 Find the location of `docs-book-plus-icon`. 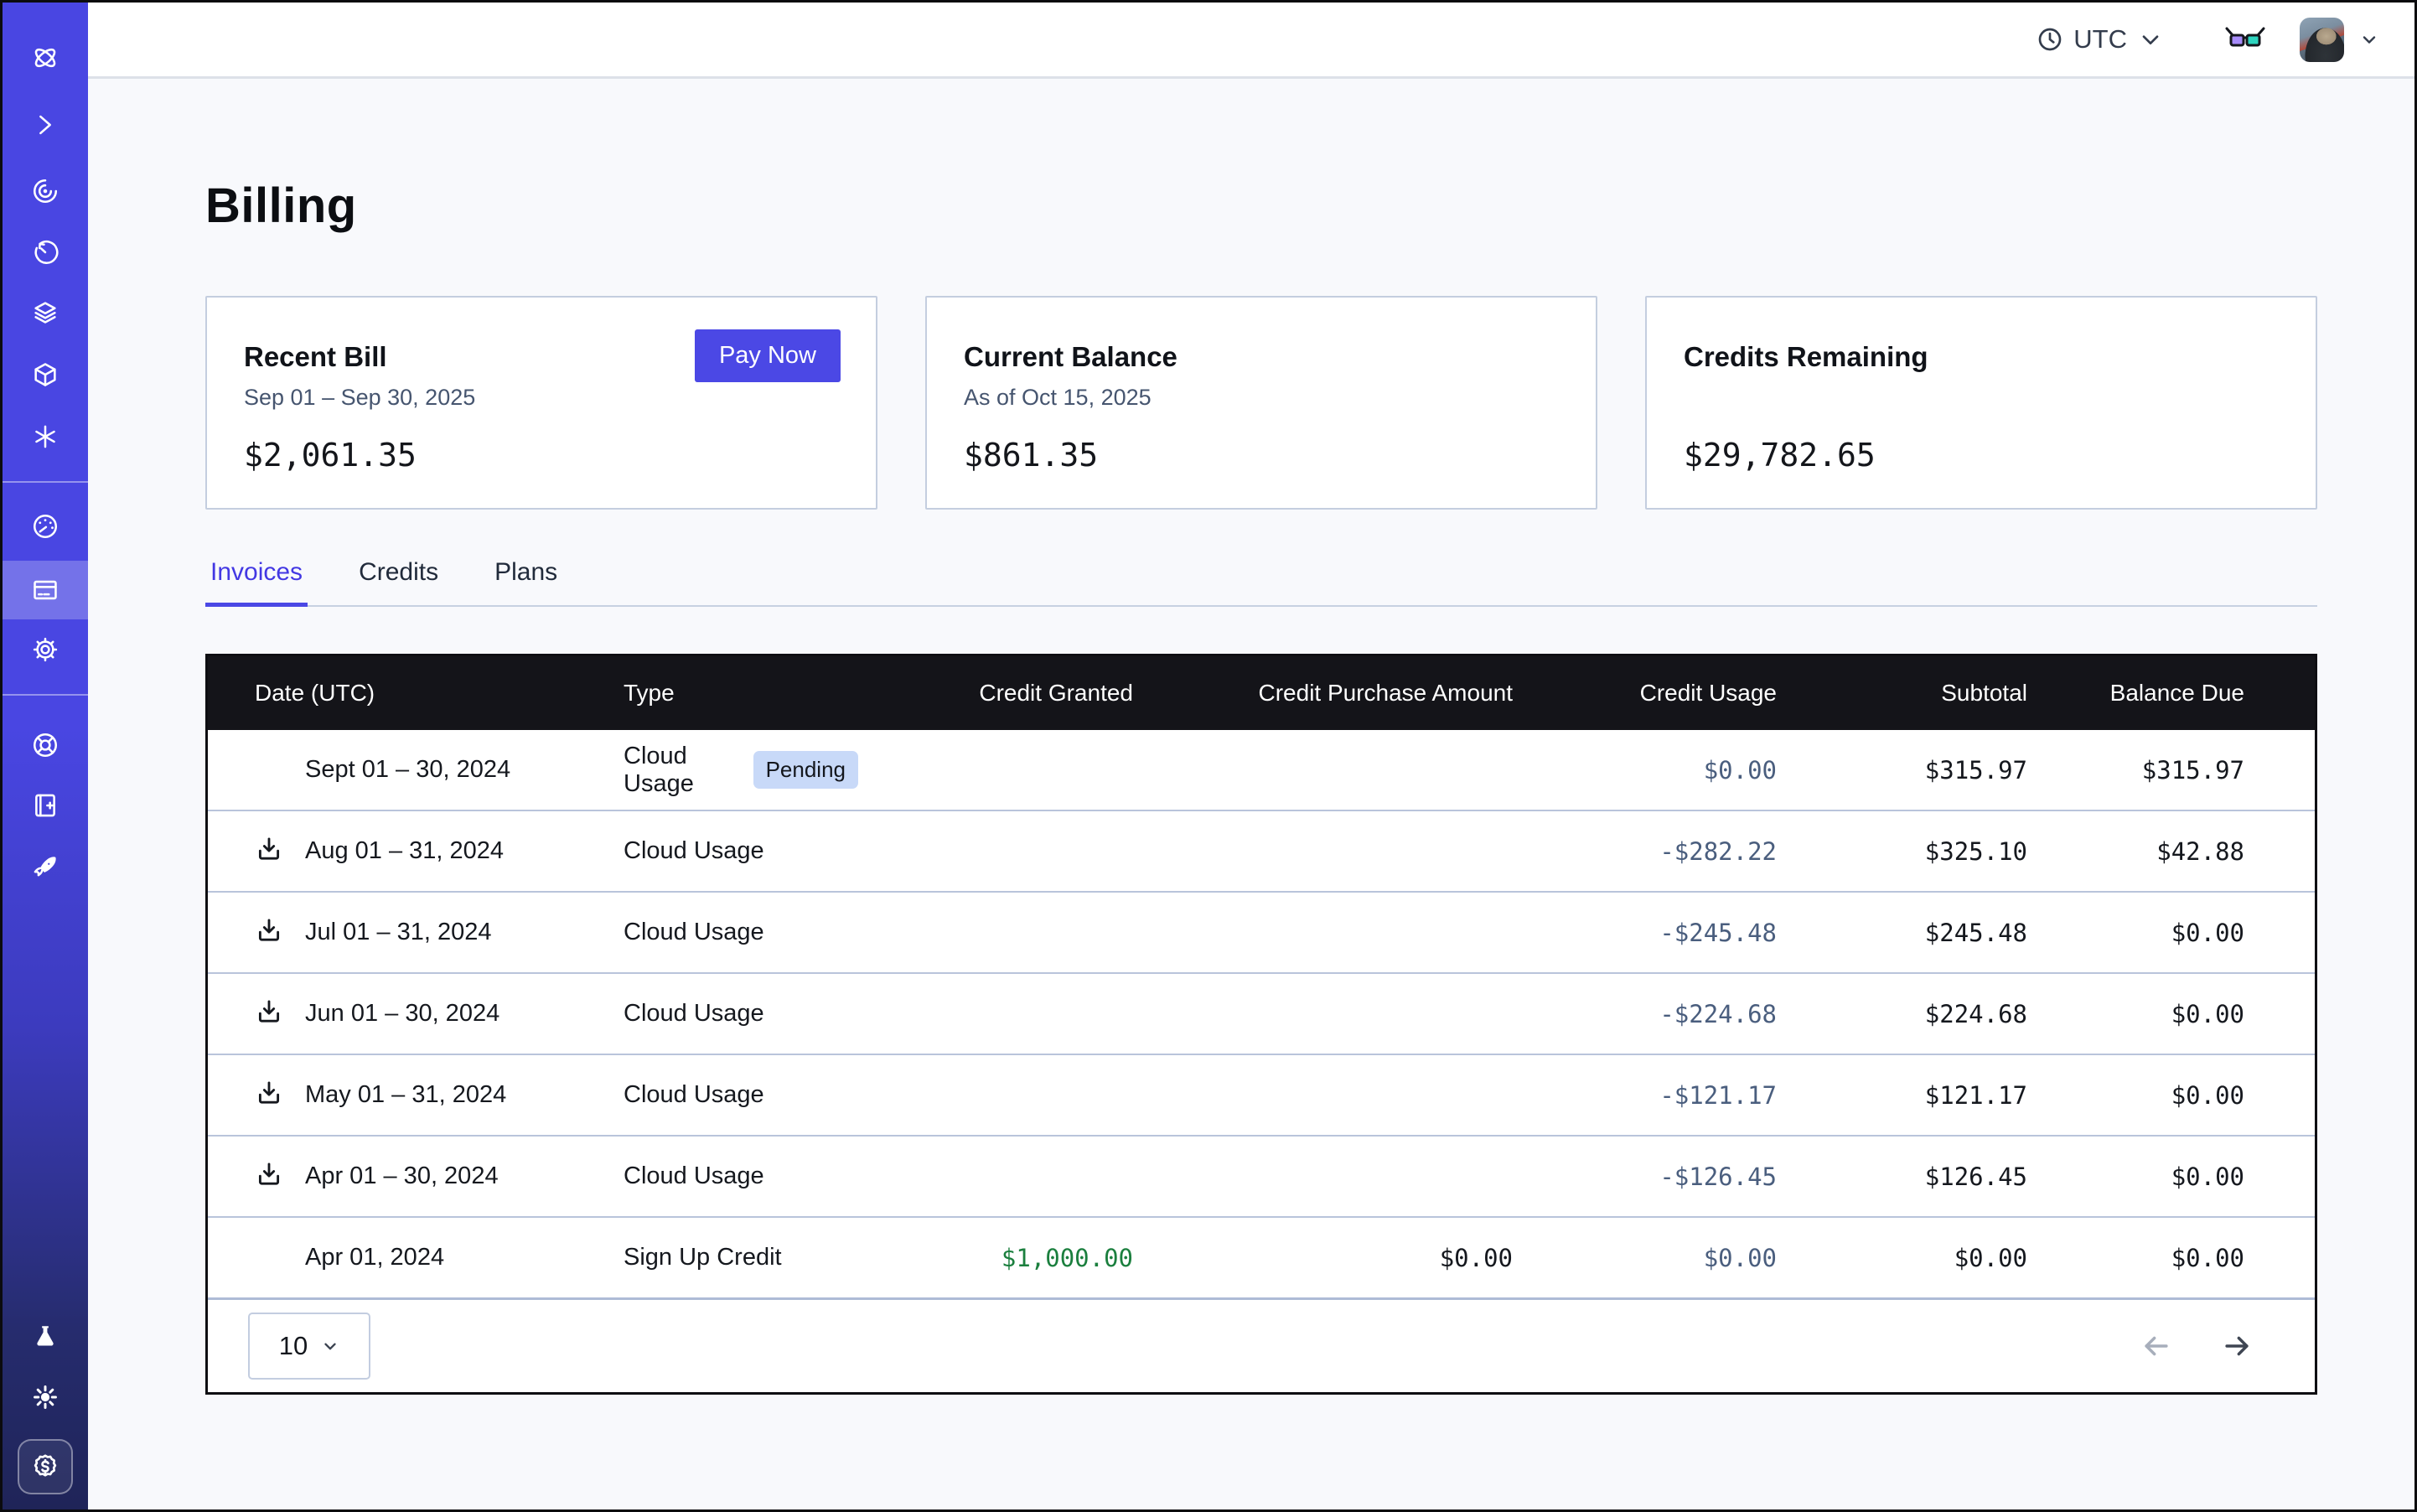

docs-book-plus-icon is located at coordinates (45, 805).